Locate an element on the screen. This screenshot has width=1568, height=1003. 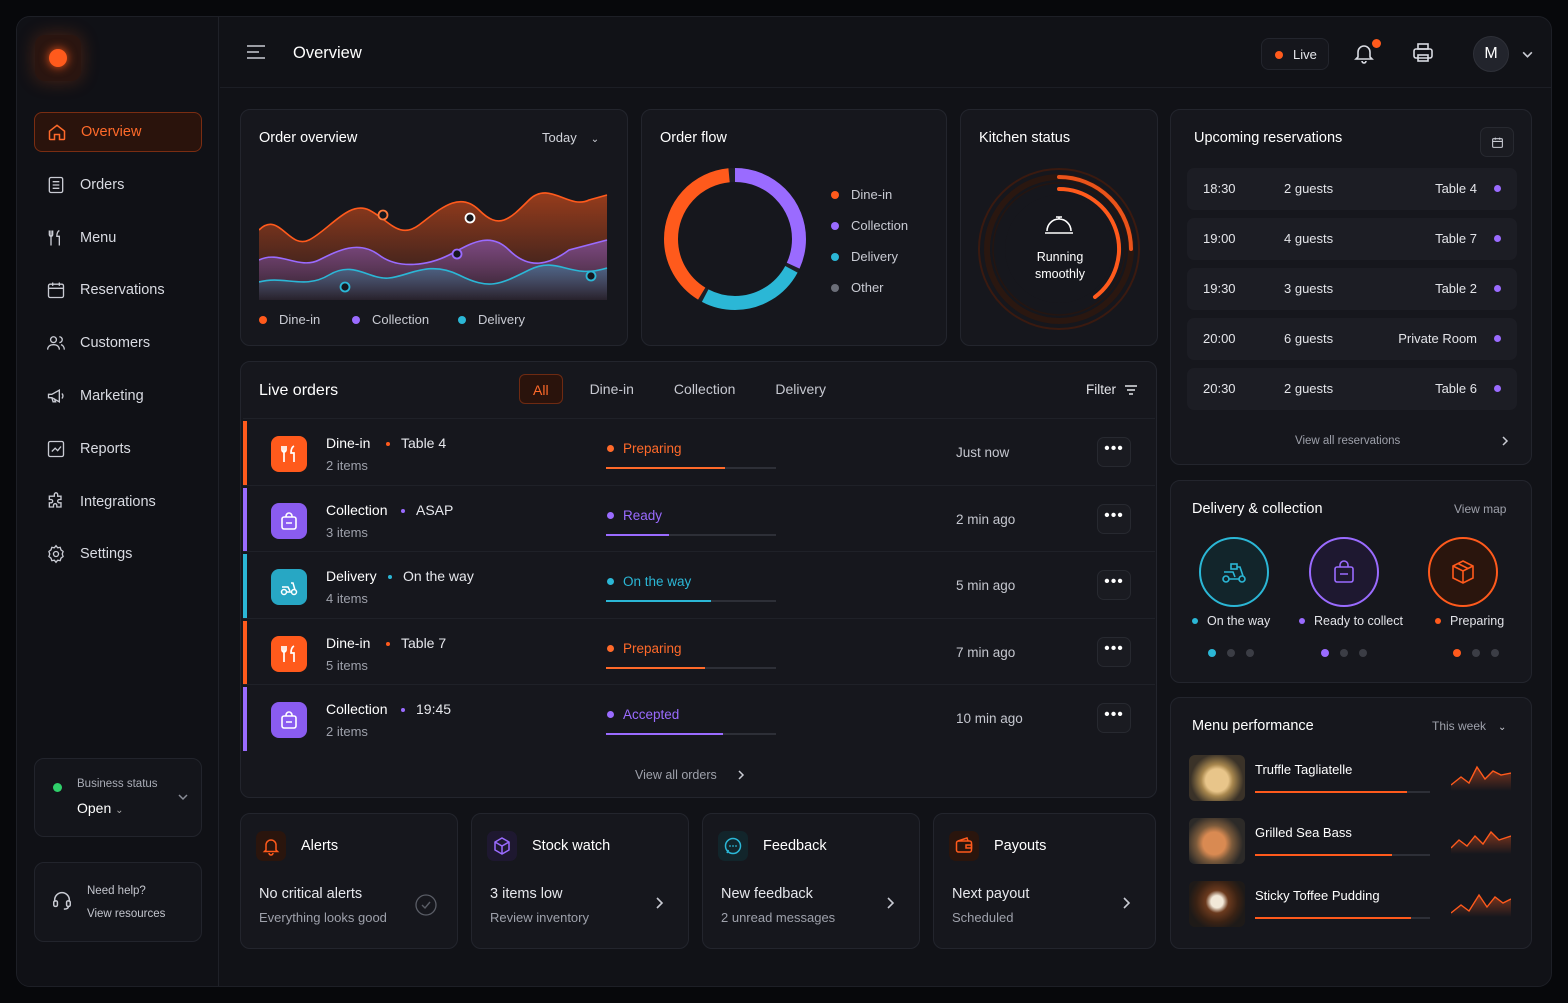
period-select: This week ⌄ is located at coordinates (1469, 726).